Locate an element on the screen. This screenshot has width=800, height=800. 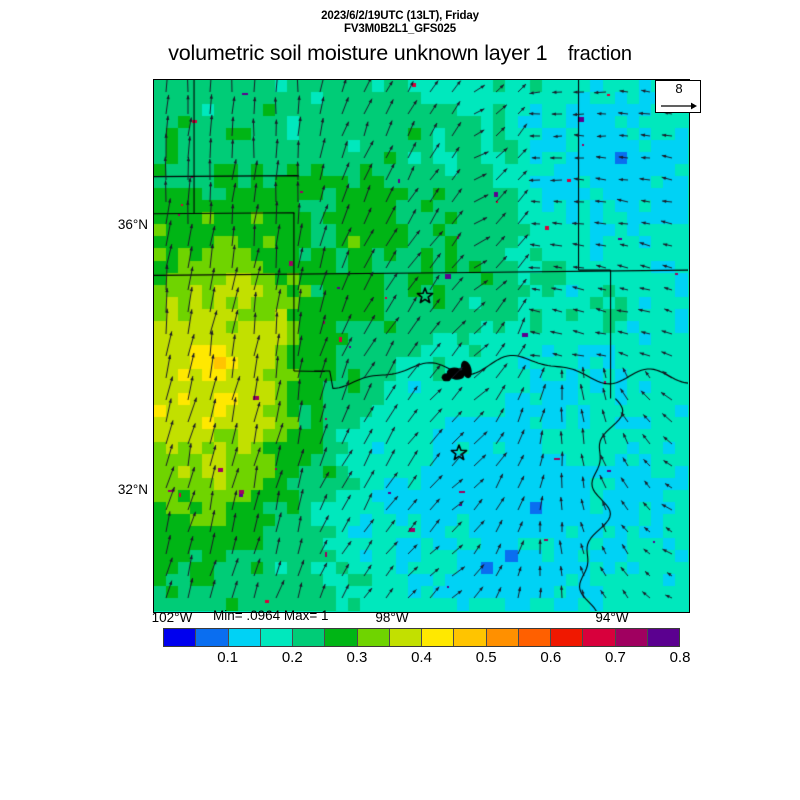
model-id-label: FV3M0B2L1_GFS025 is located at coordinates (399, 29).